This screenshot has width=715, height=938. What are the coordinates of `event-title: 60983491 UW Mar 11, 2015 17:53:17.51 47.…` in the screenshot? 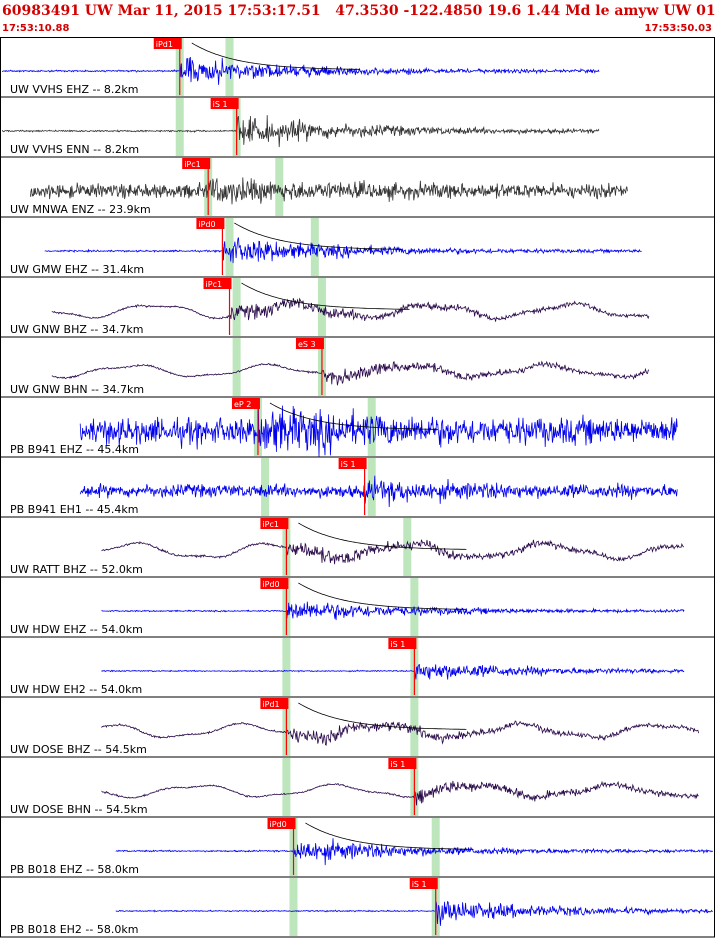 It's located at (358, 11).